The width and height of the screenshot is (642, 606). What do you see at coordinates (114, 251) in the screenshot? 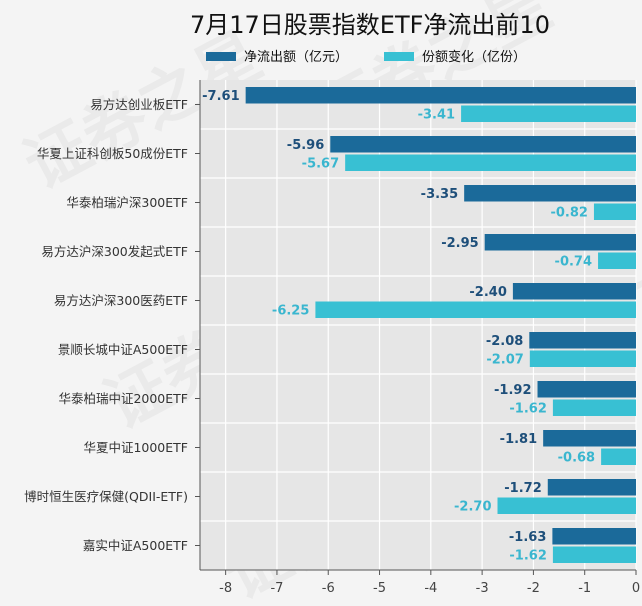
I see `category-label: 易方达沪深300发起式ETF` at bounding box center [114, 251].